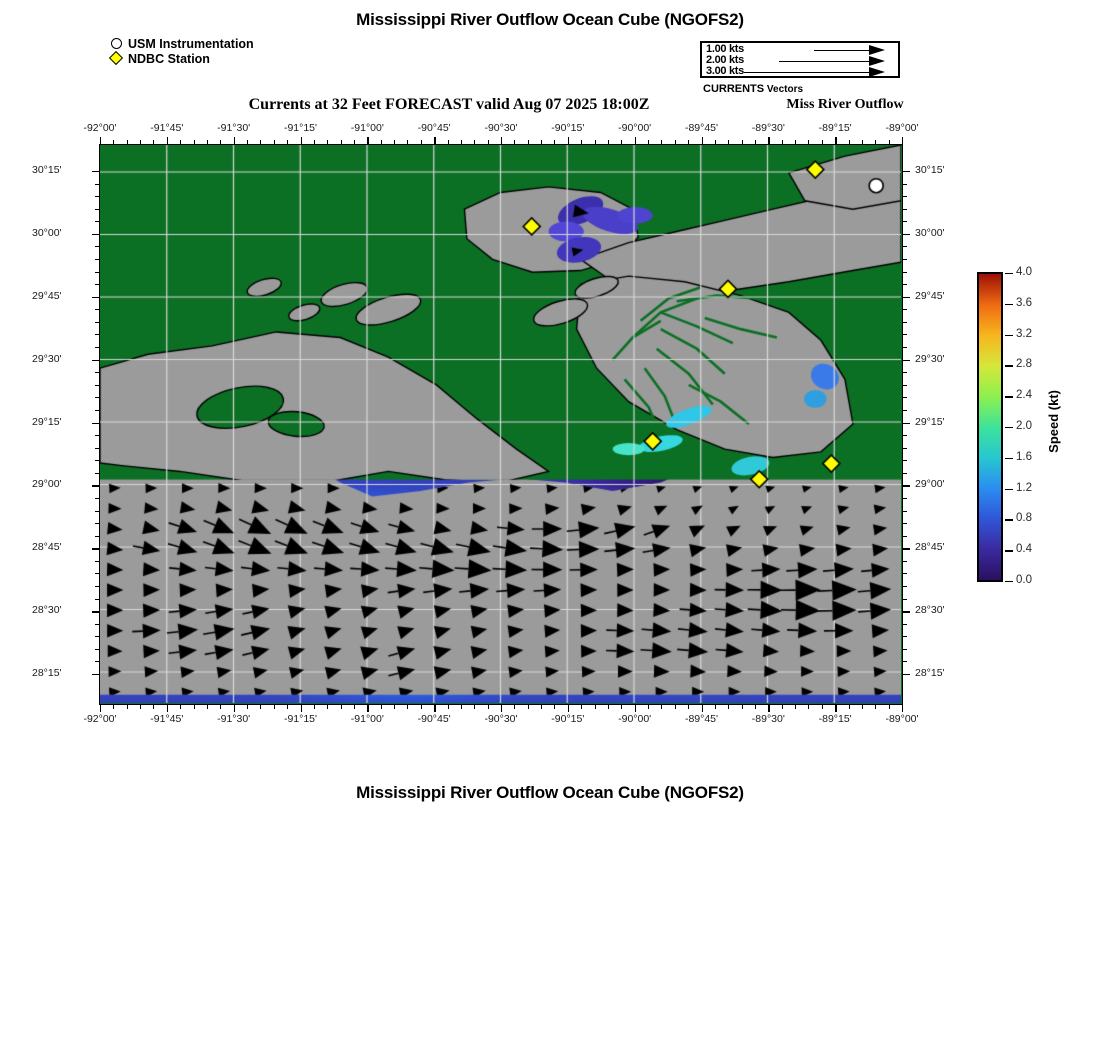 The image size is (1100, 1050). Describe the element at coordinates (434, 128) in the screenshot. I see `x-axis-tick-label: -90°45'` at that location.